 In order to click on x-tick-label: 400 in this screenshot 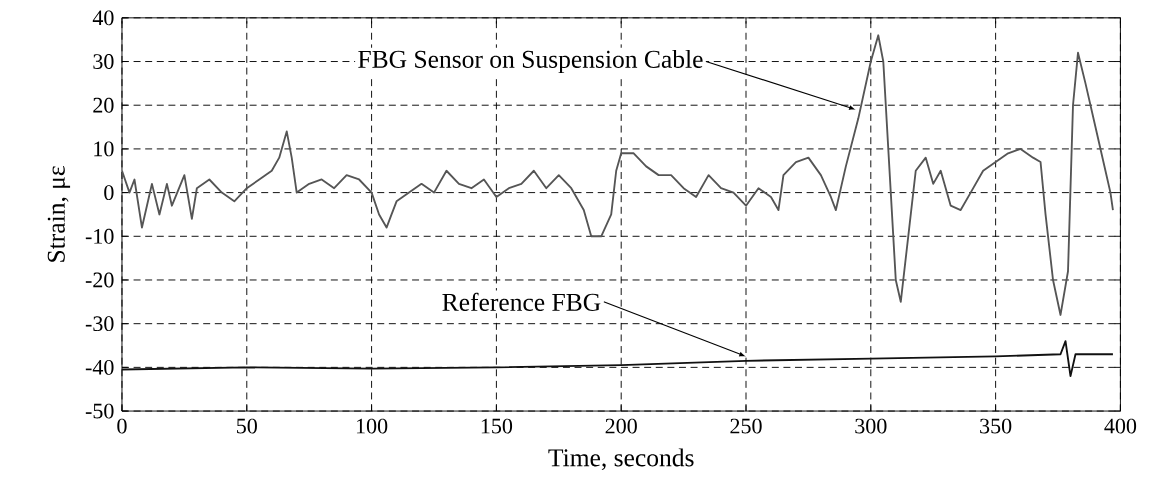, I will do `click(1120, 426)`.